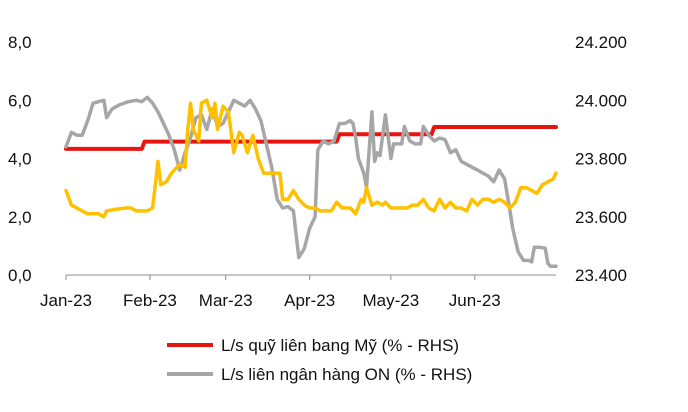 The height and width of the screenshot is (412, 688). I want to click on x-tick-label: Jan-23, so click(66, 300).